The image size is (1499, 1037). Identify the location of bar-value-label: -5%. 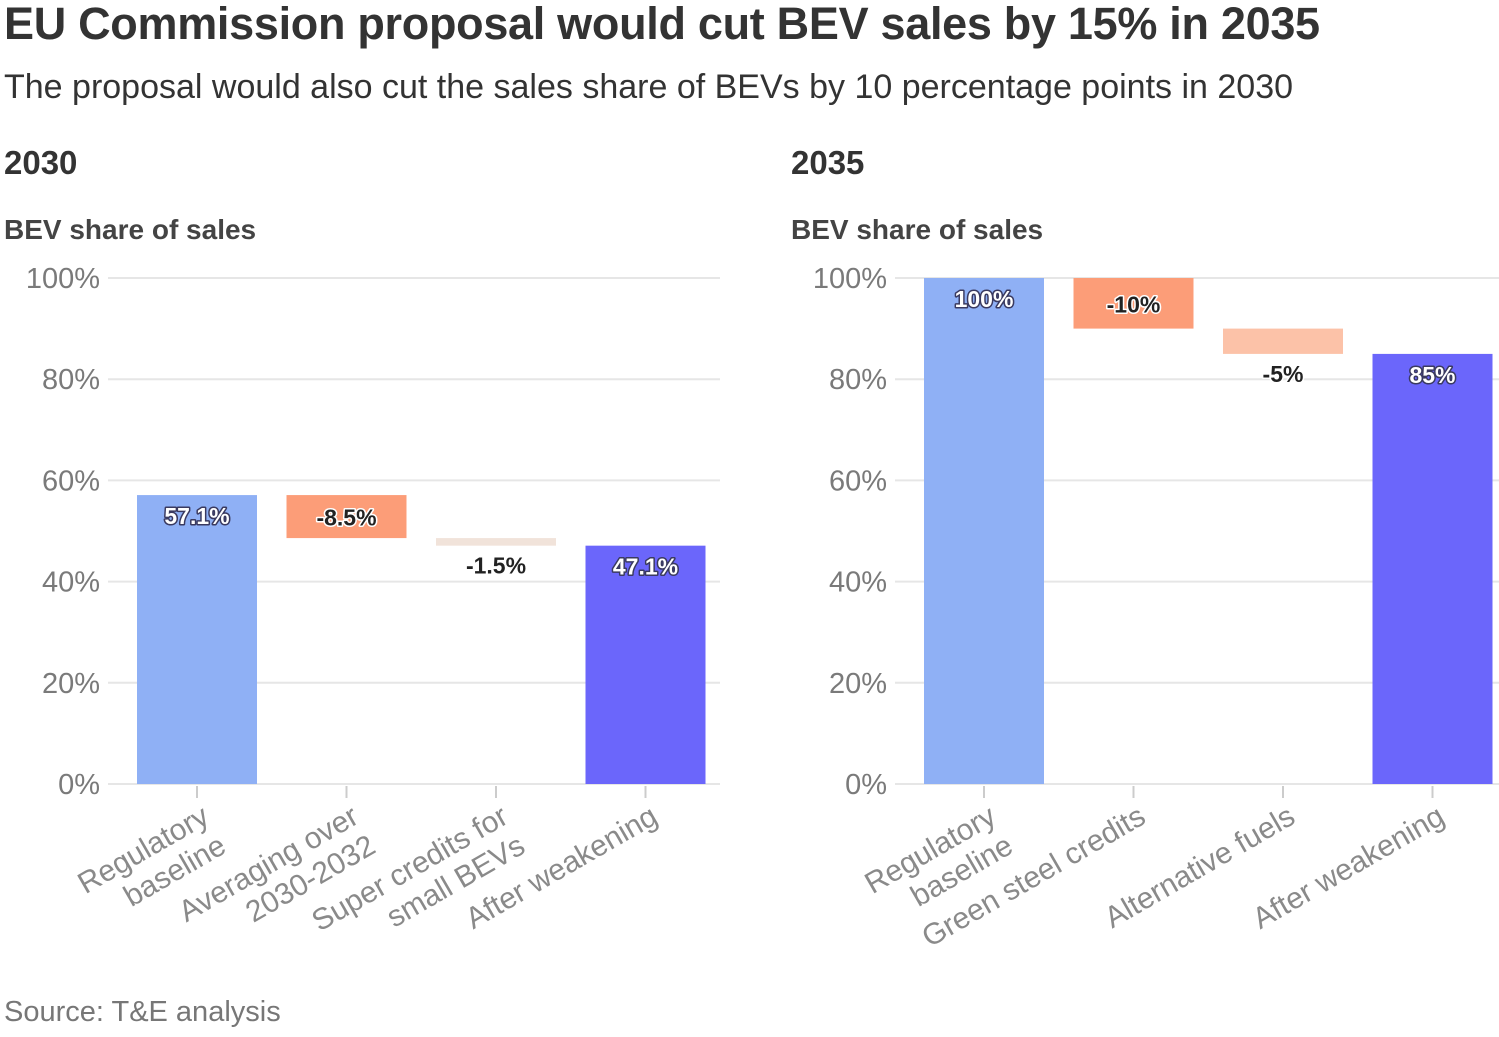
(1283, 374).